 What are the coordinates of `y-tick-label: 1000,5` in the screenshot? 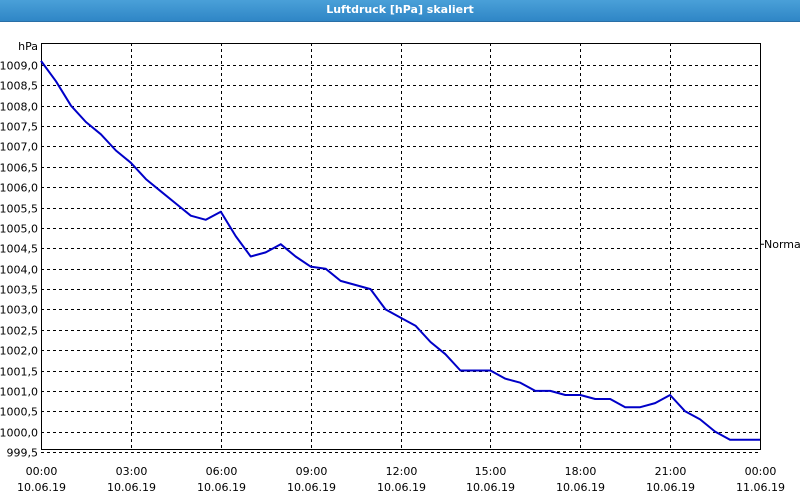 It's located at (19, 412).